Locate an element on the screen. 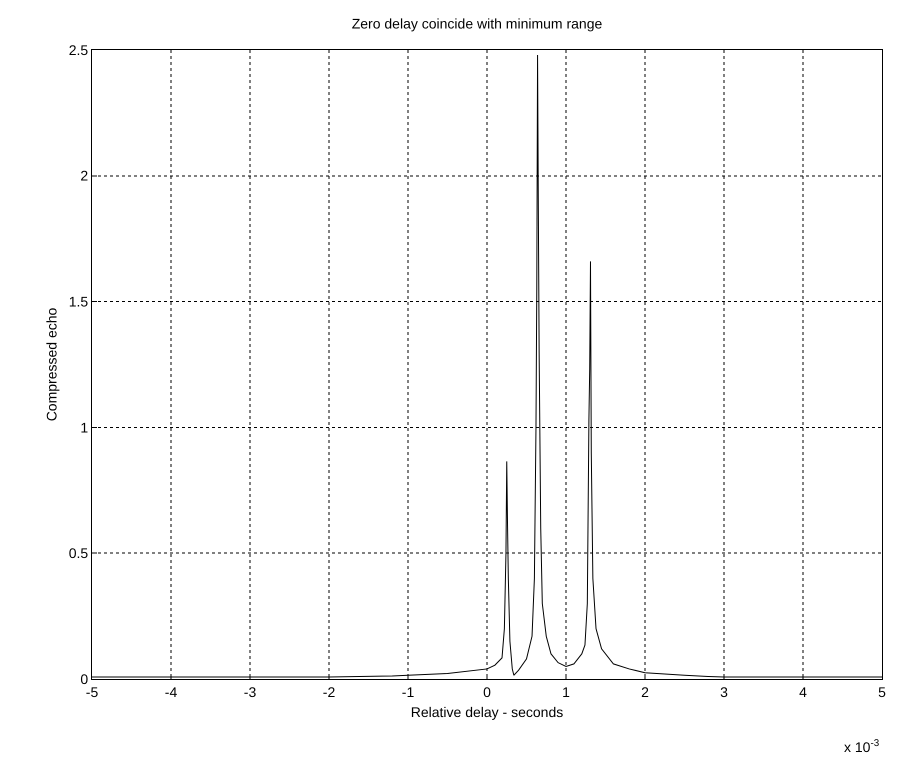  y-tick-label: 0 is located at coordinates (84, 678).